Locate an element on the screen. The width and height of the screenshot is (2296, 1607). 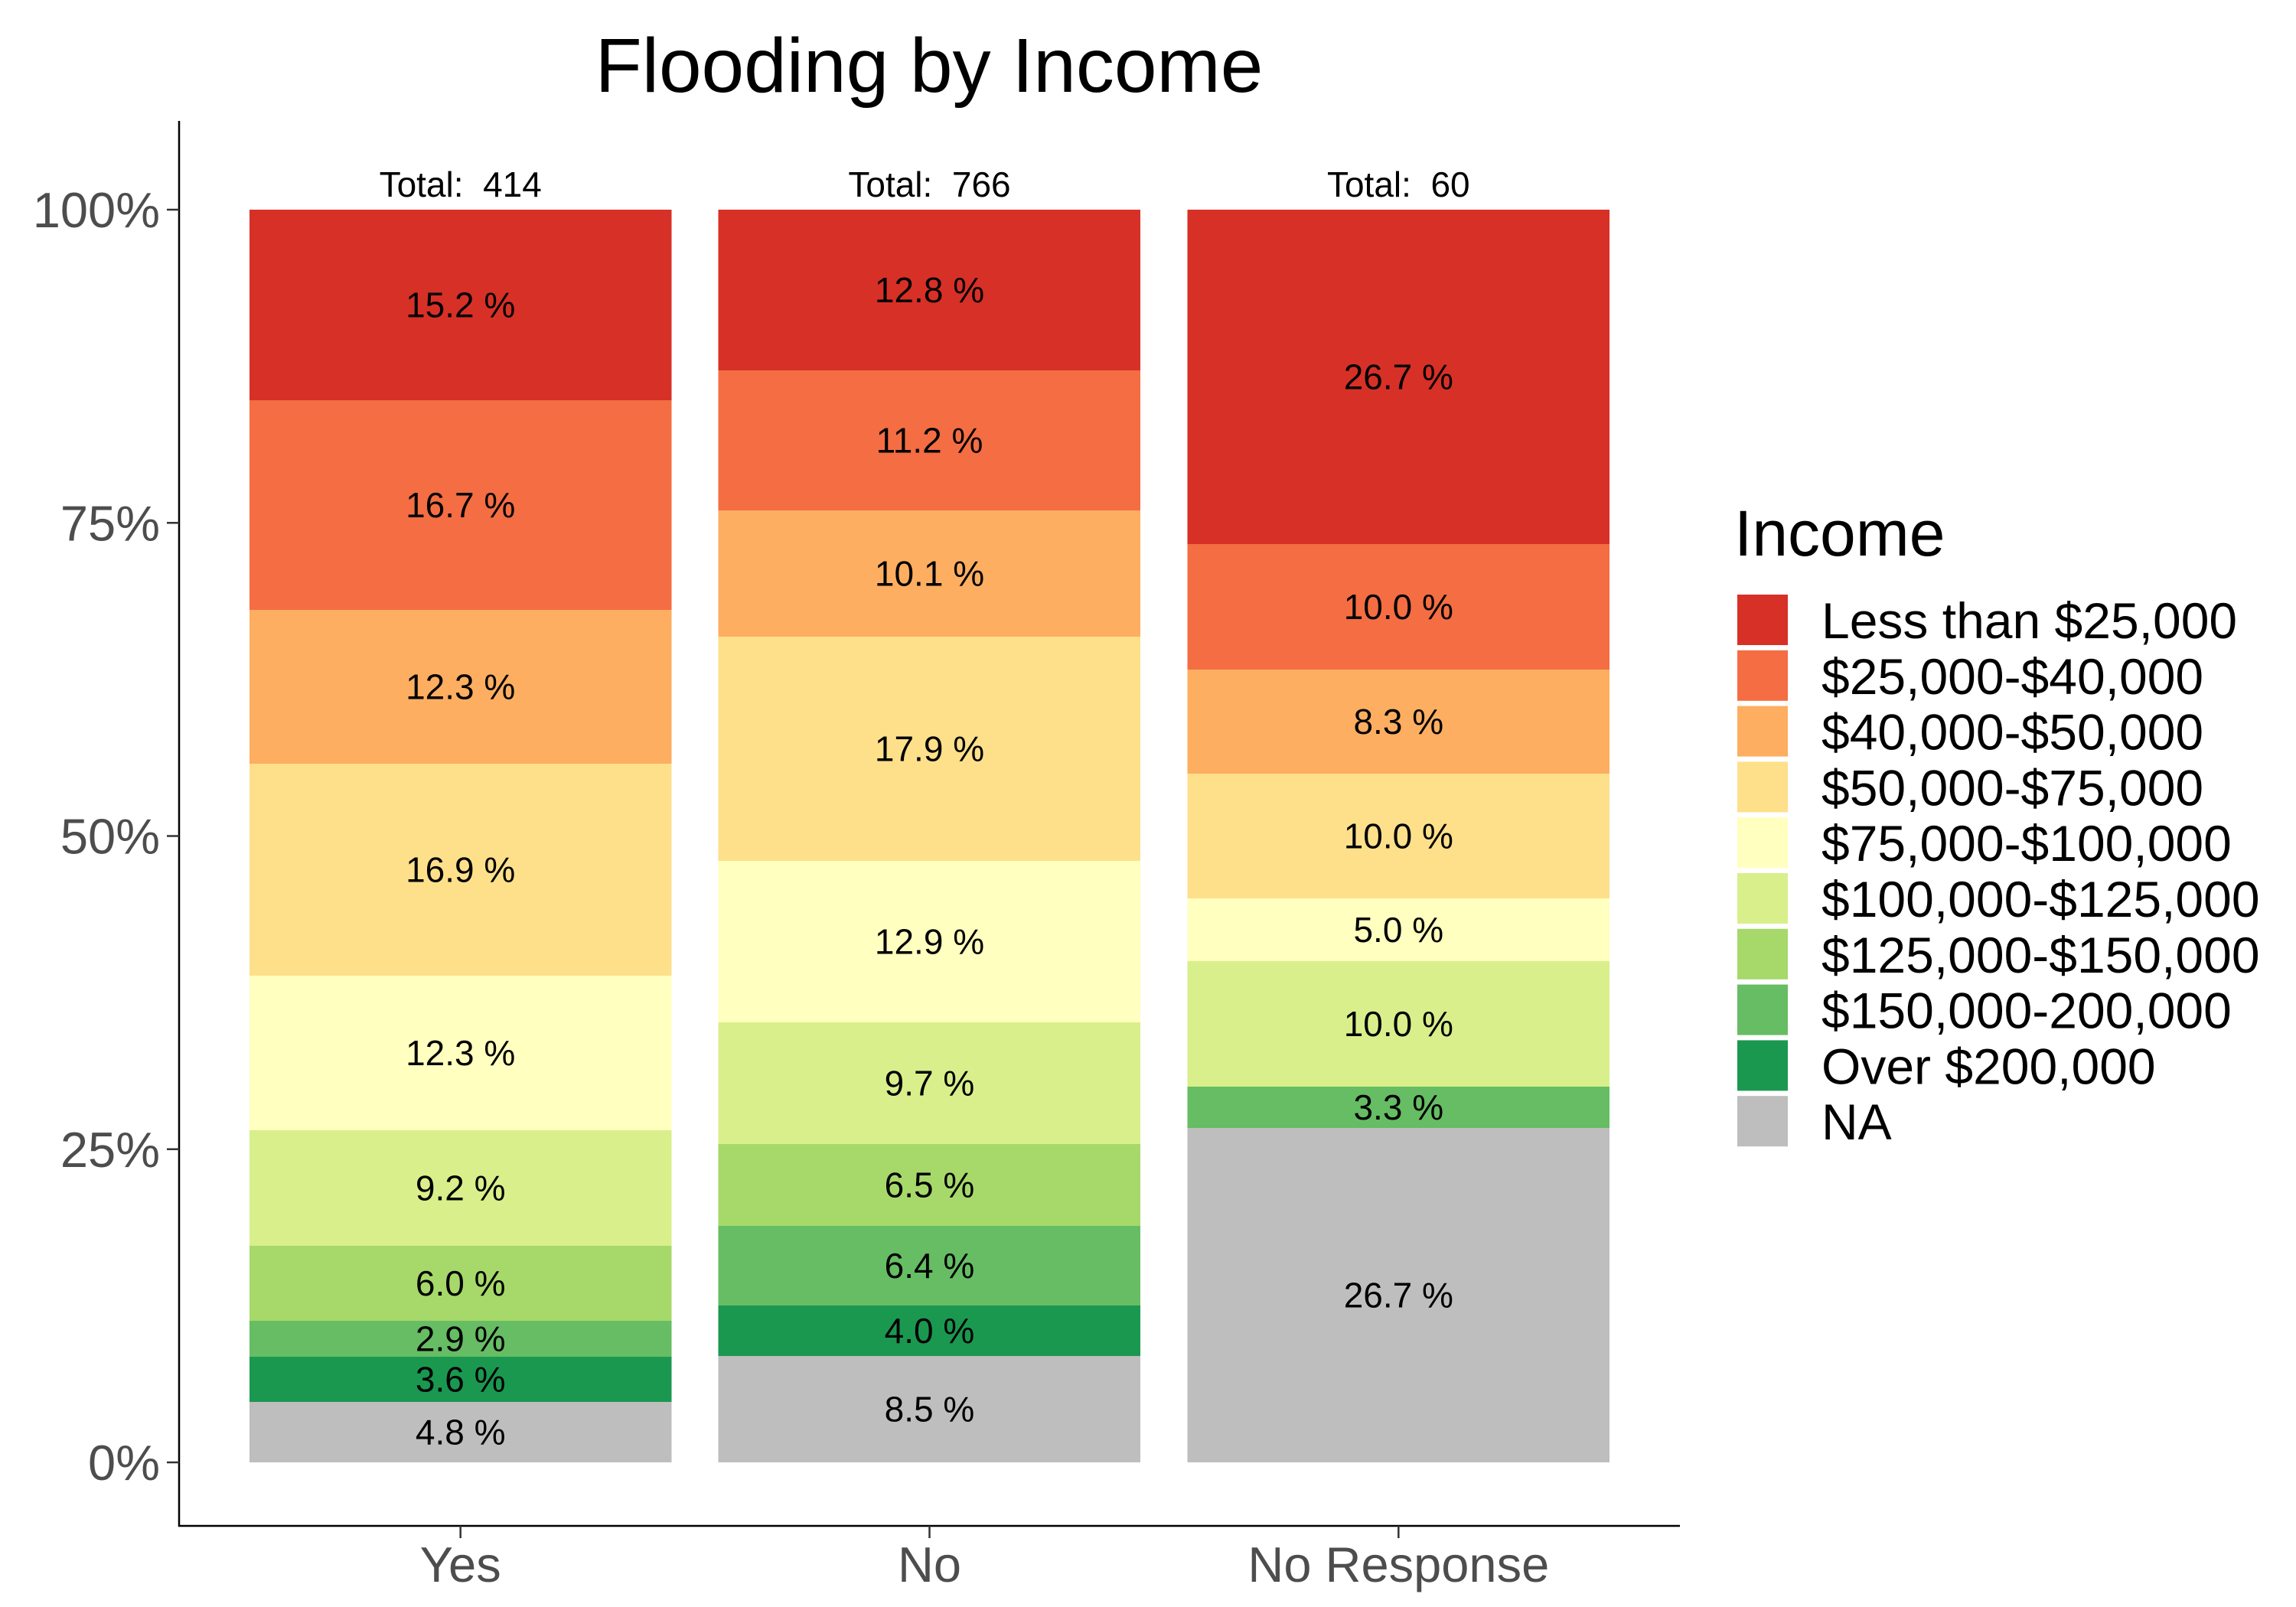
bar-value-number: 12.3 is located at coordinates (440, 687).